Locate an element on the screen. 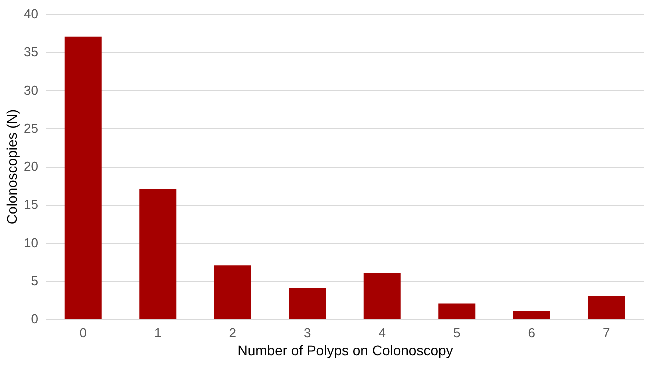 The height and width of the screenshot is (387, 666). y-tick-label: 40 is located at coordinates (31, 14).